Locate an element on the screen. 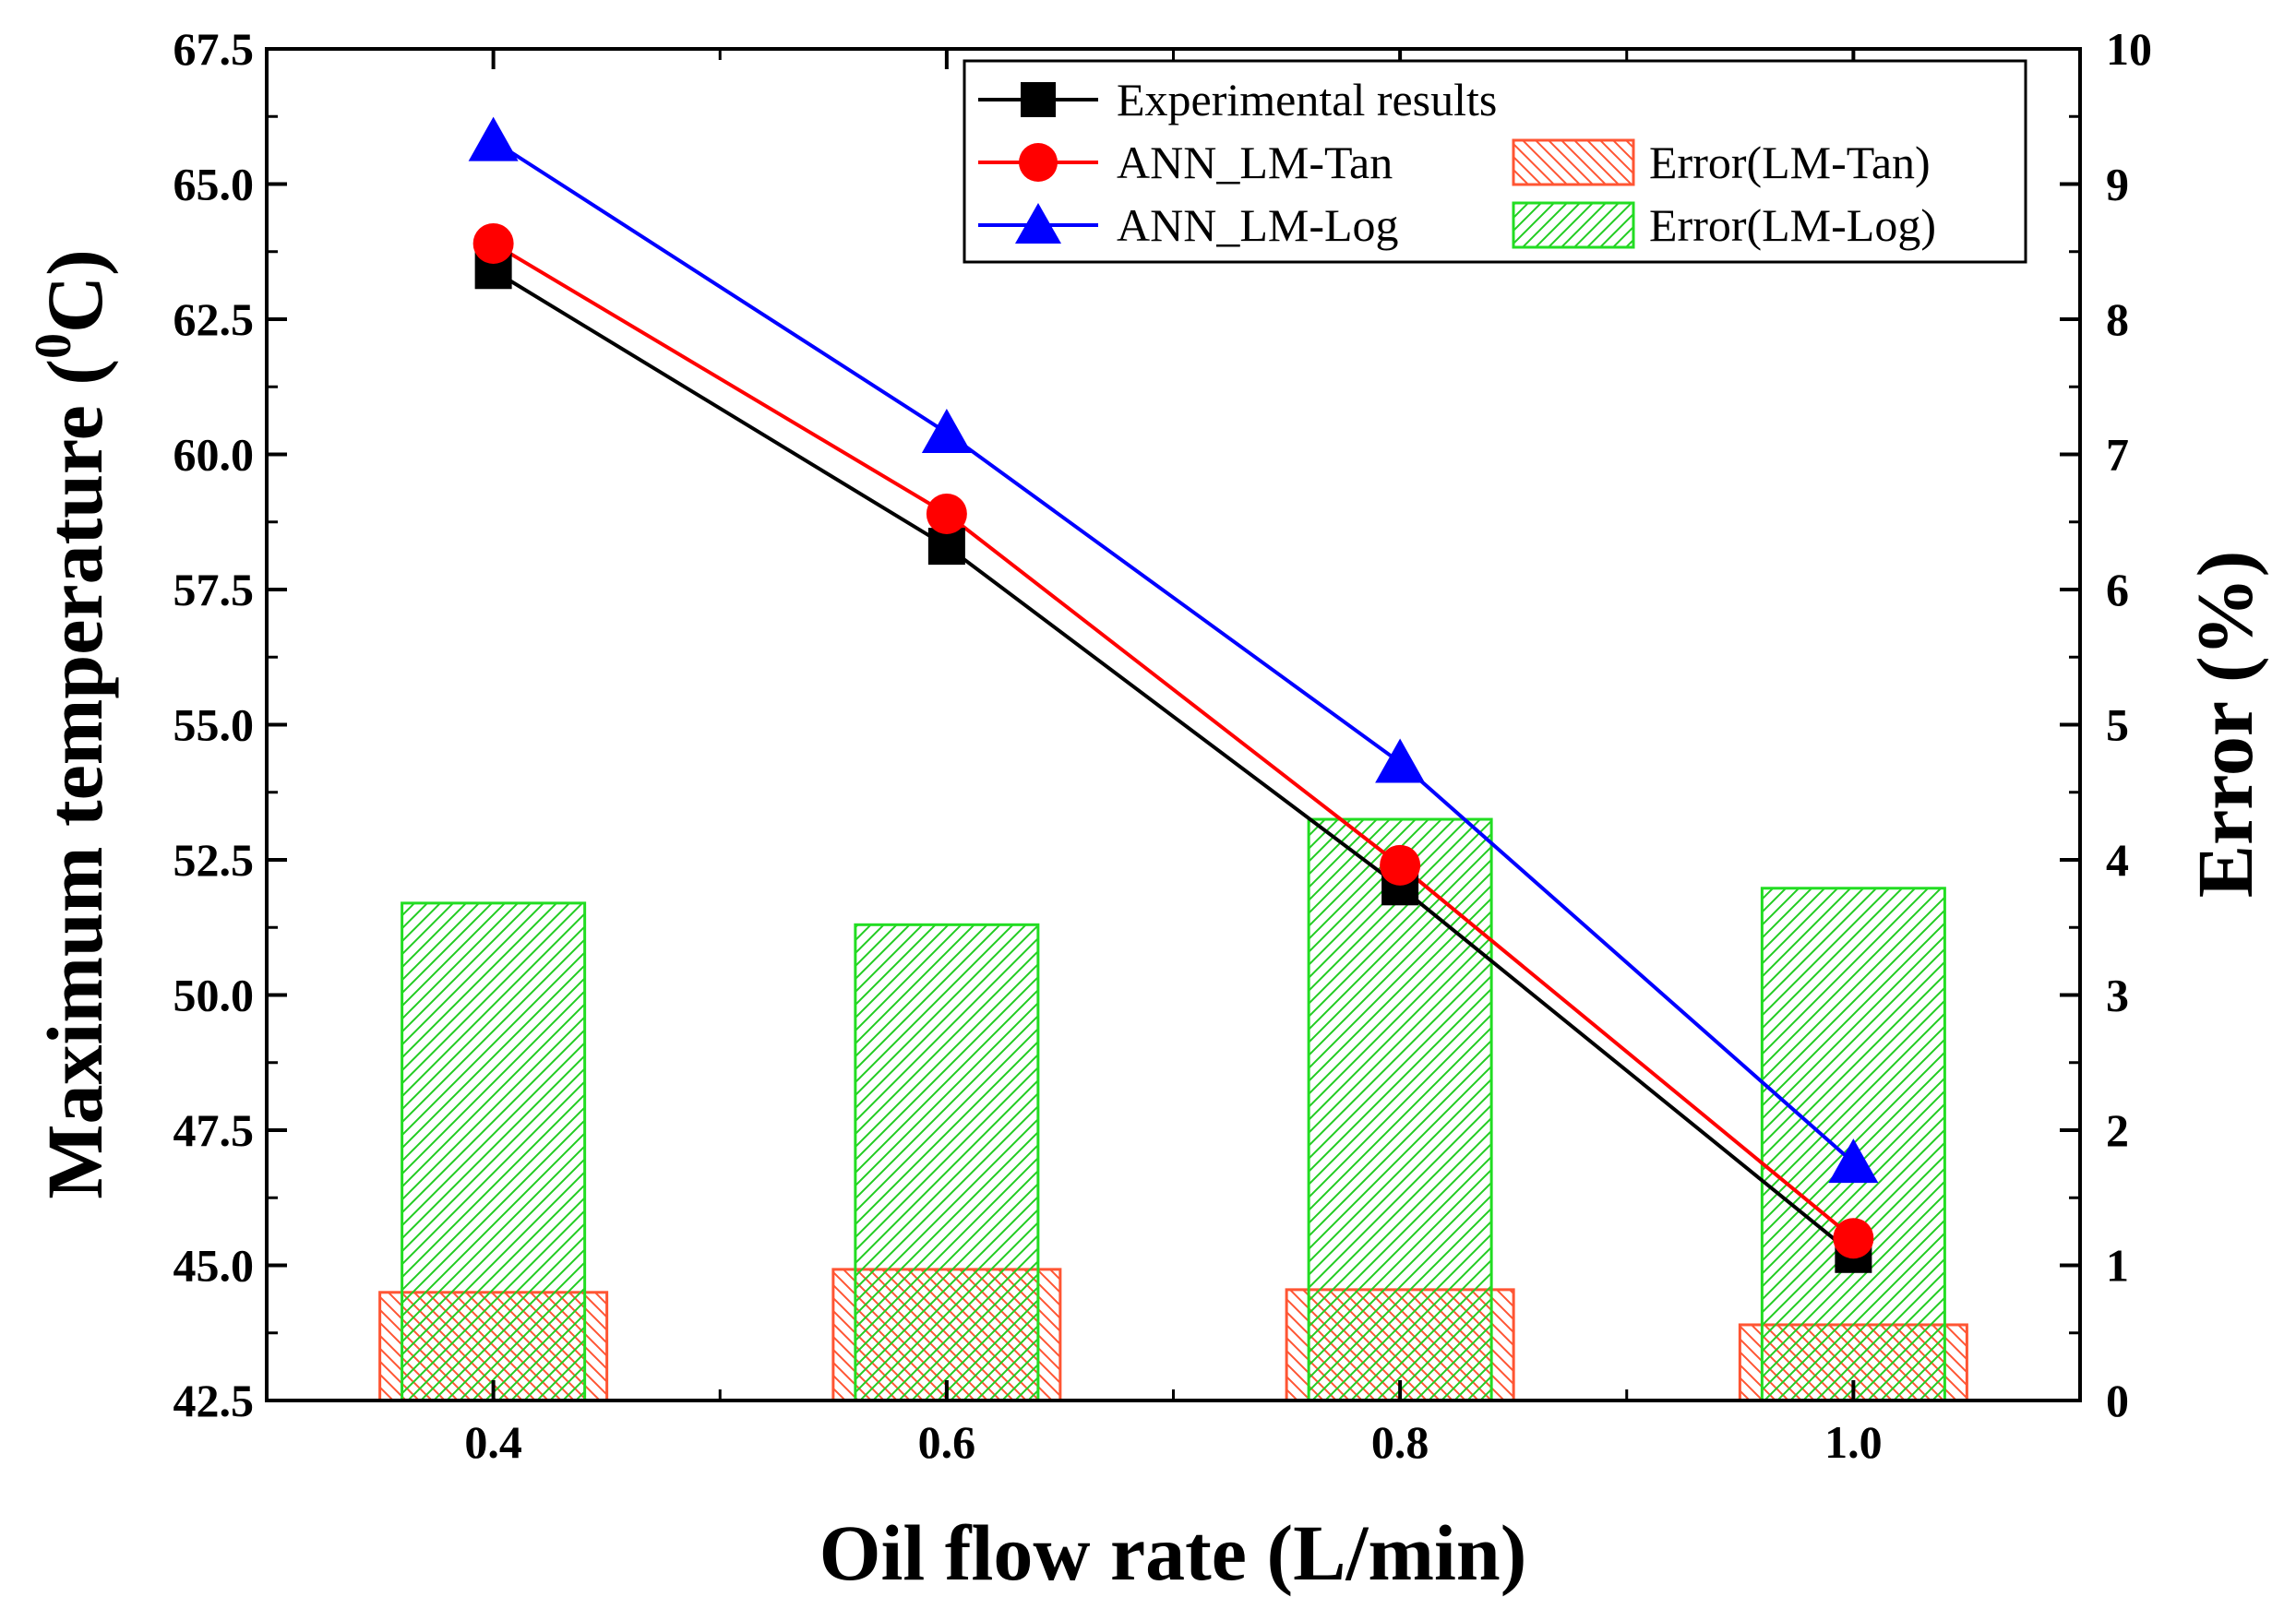 This screenshot has width=2296, height=1597. x-tick-label-3: 1.0 is located at coordinates (1853, 1442).